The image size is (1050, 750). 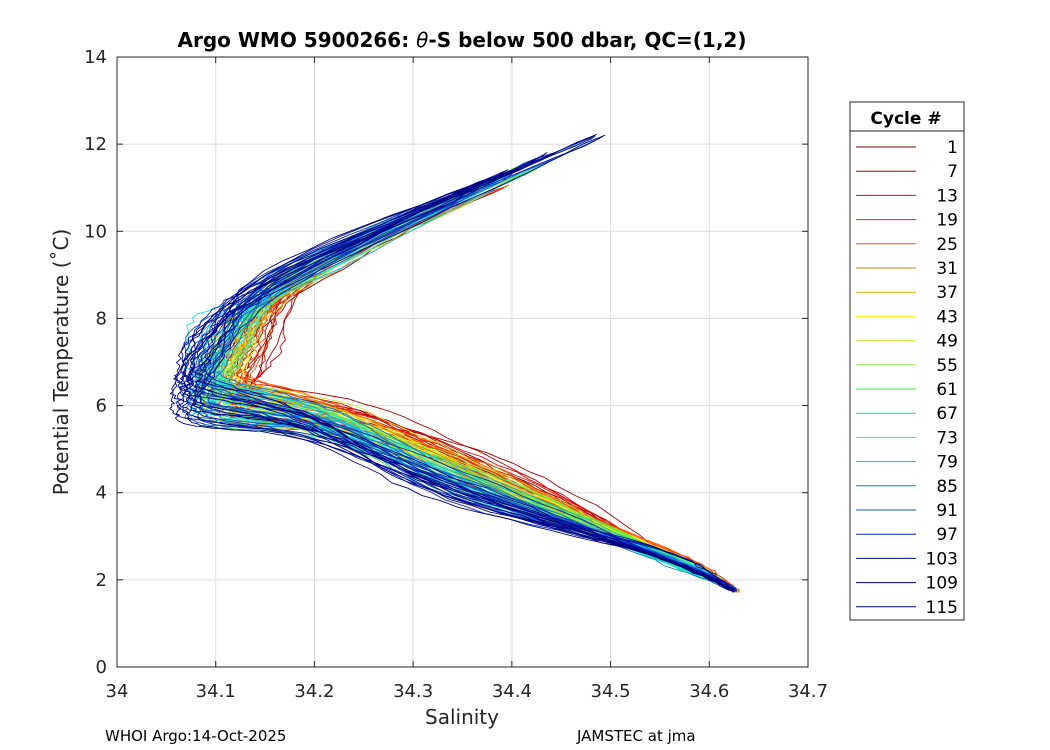 What do you see at coordinates (952, 148) in the screenshot?
I see `legend-entry: 1` at bounding box center [952, 148].